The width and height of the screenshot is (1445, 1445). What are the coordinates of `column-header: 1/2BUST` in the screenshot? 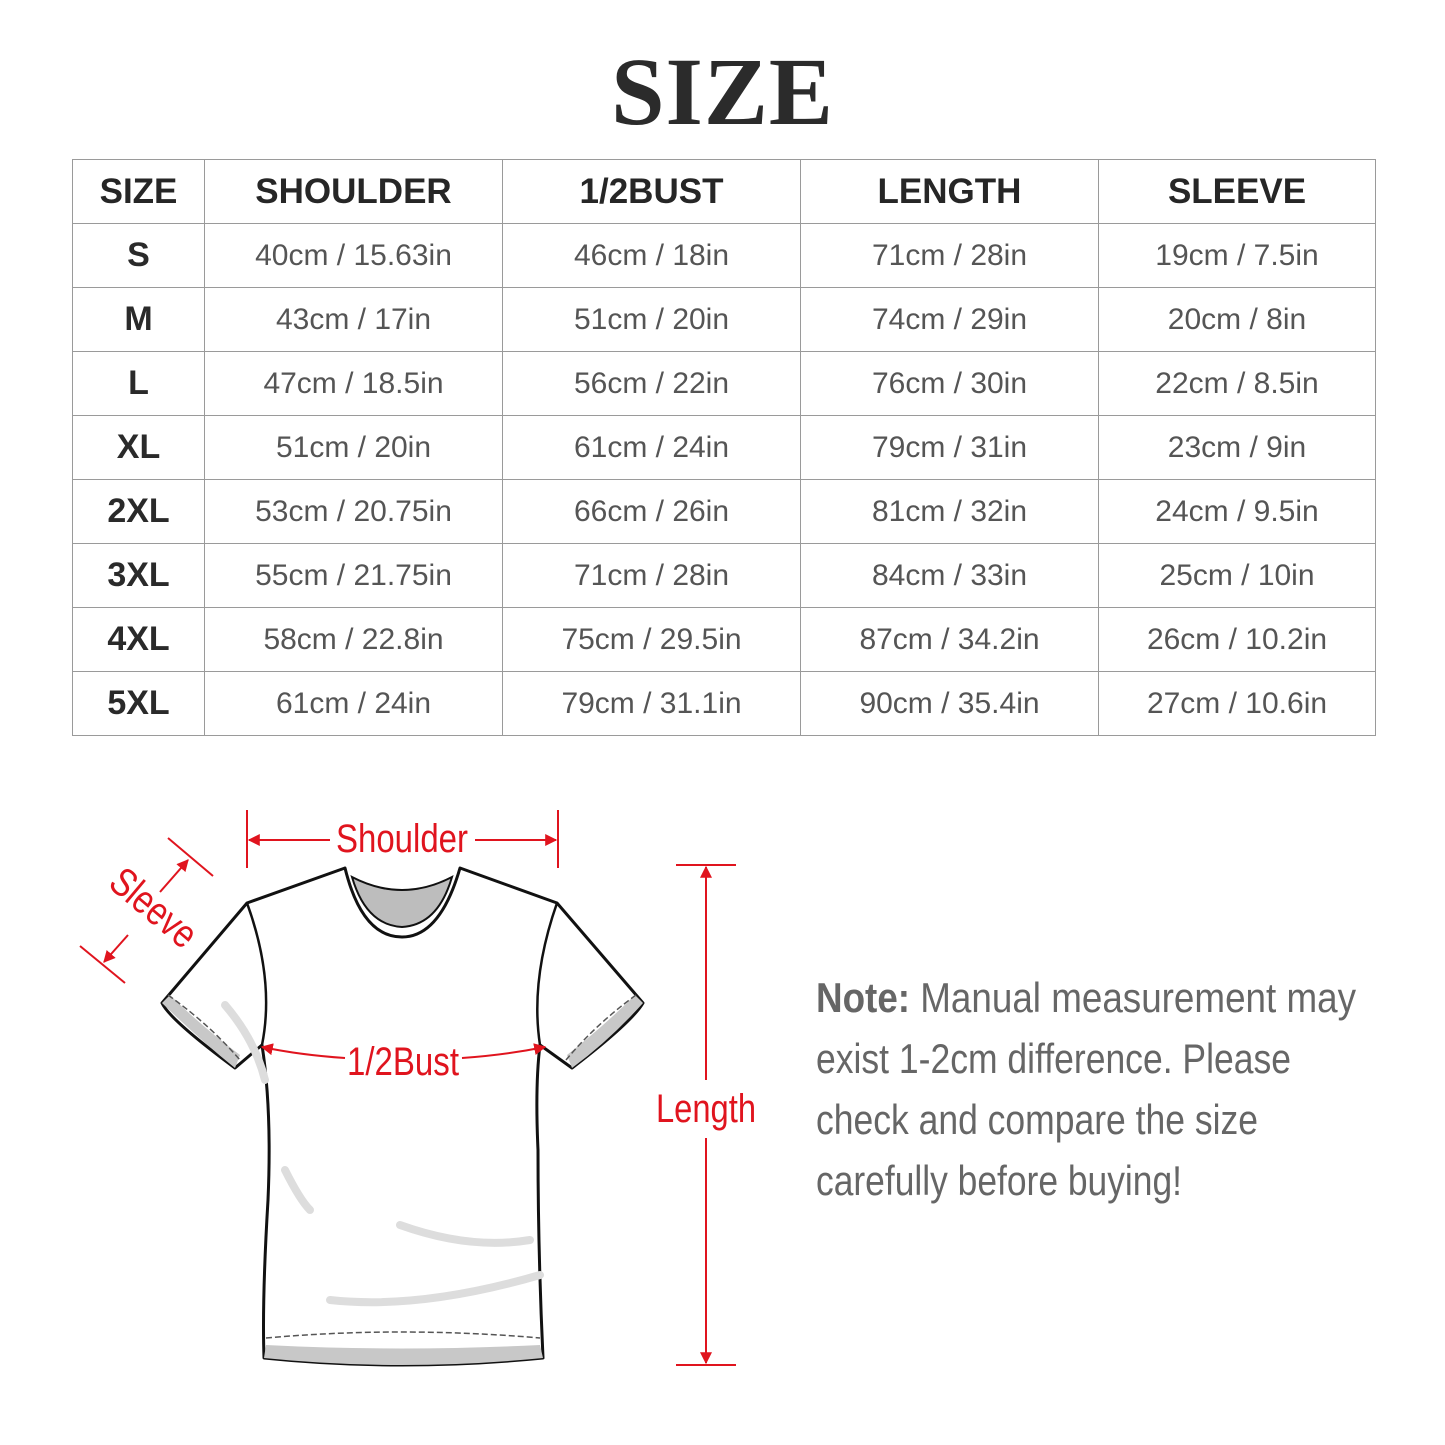 It's located at (651, 191).